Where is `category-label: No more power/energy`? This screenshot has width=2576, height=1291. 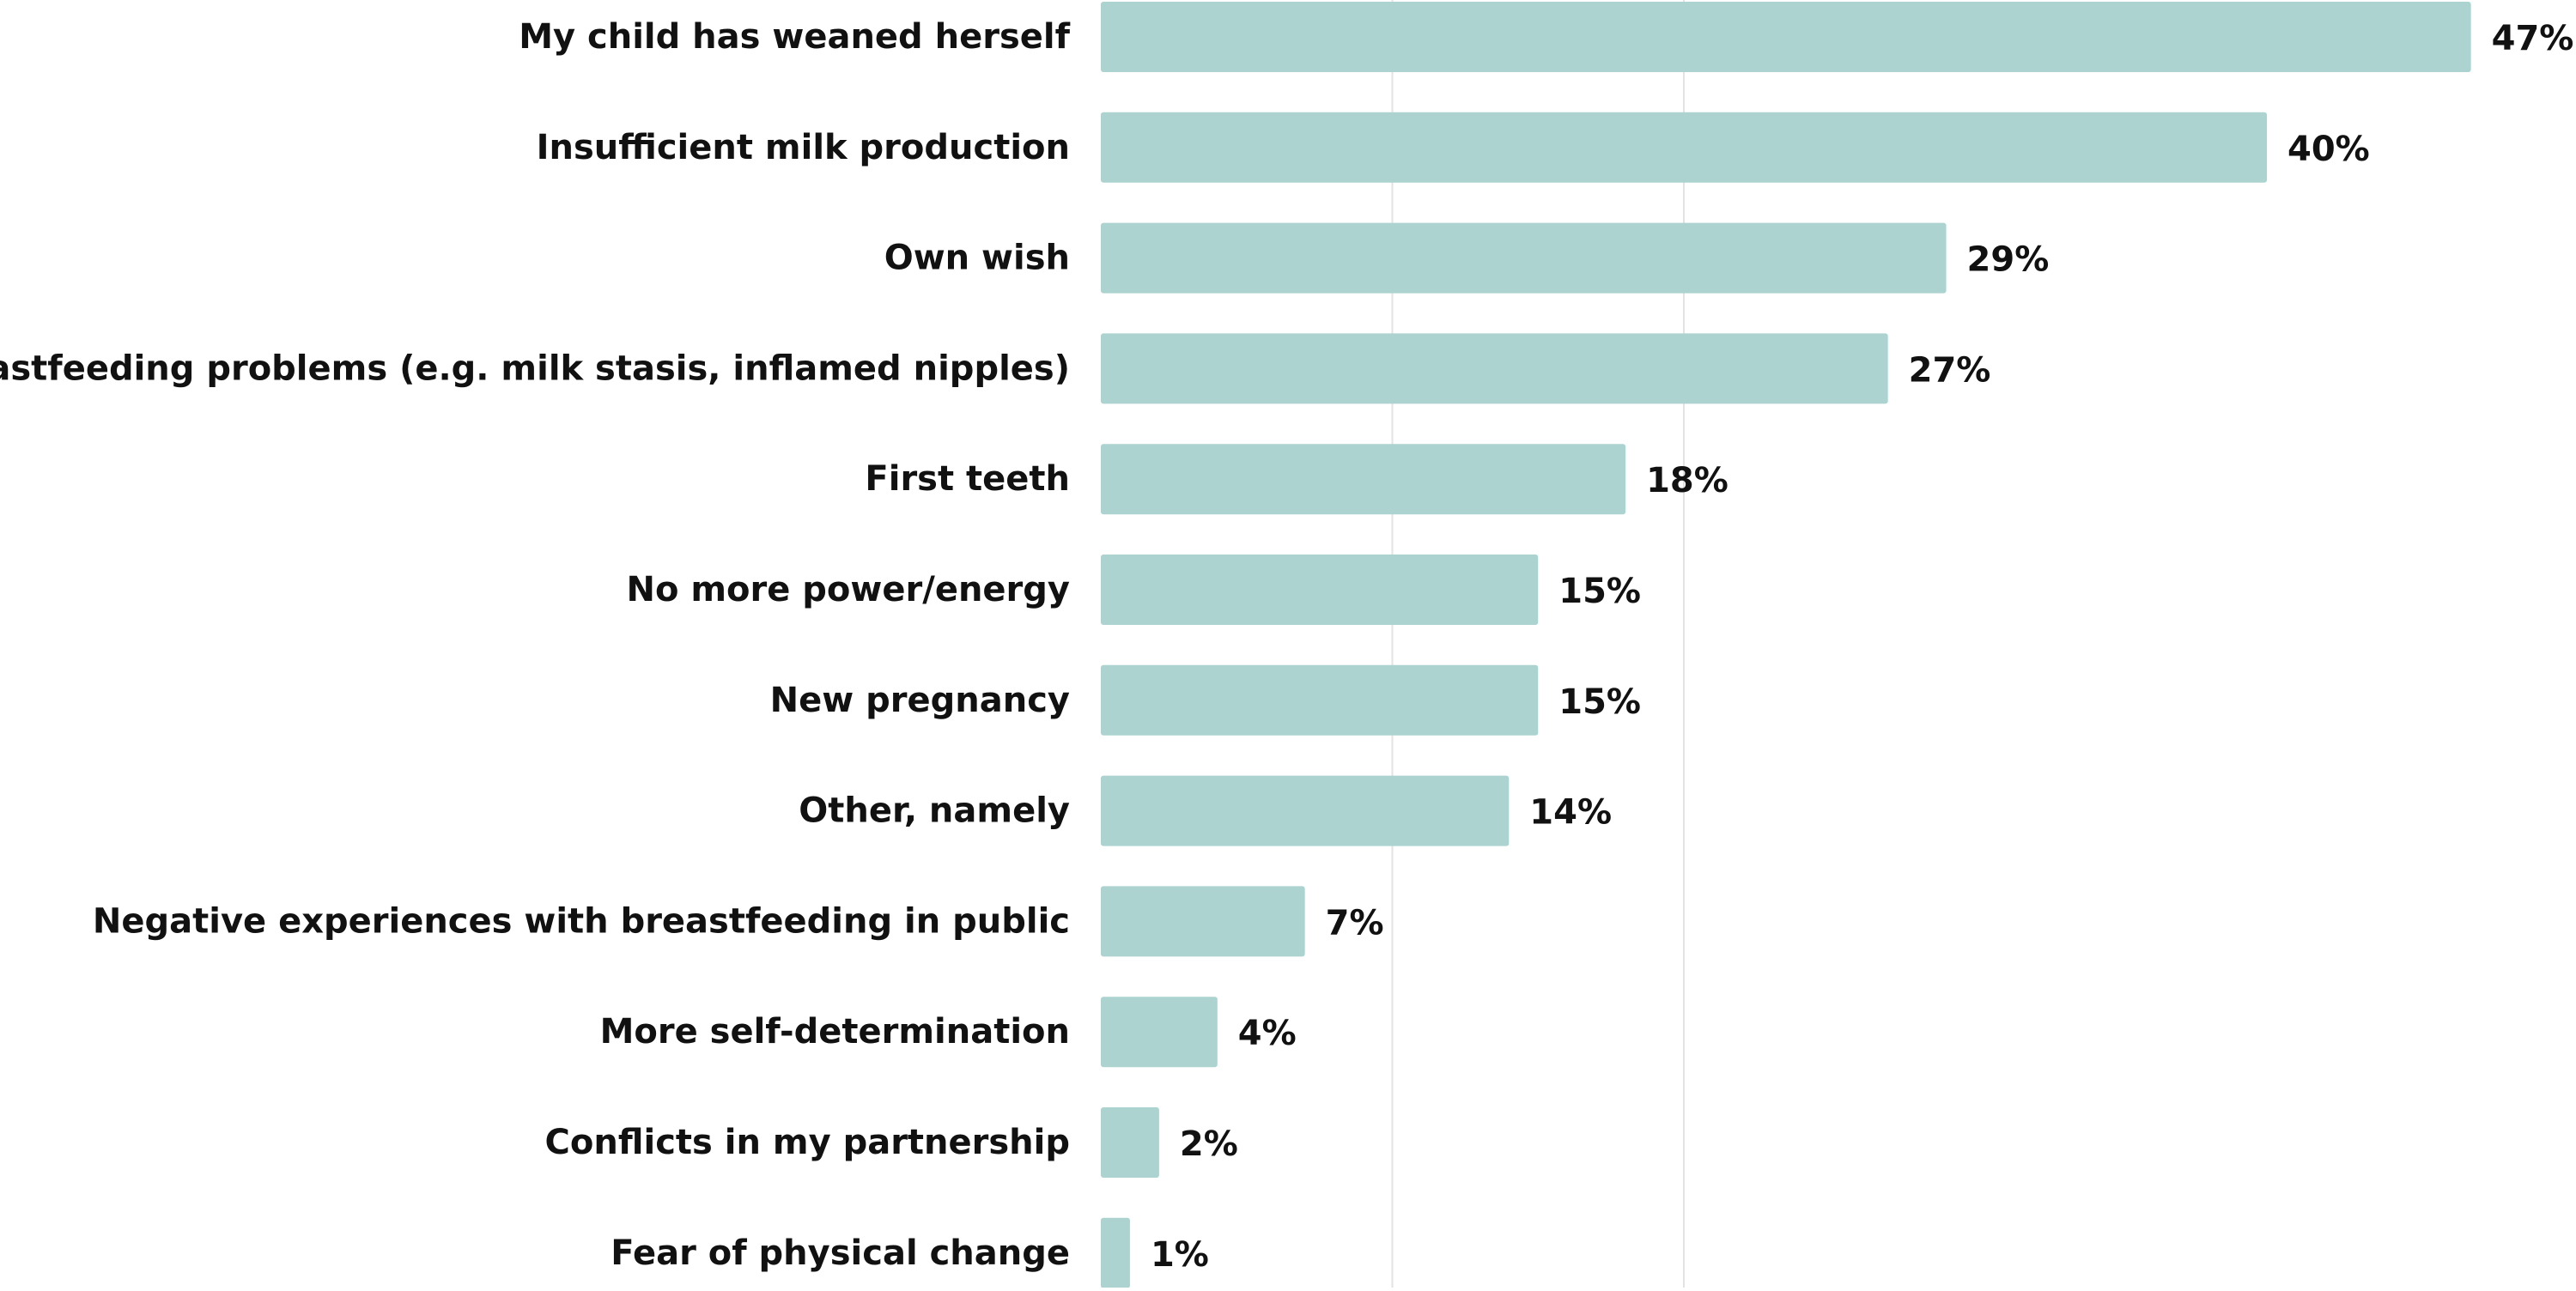 category-label: No more power/energy is located at coordinates (848, 590).